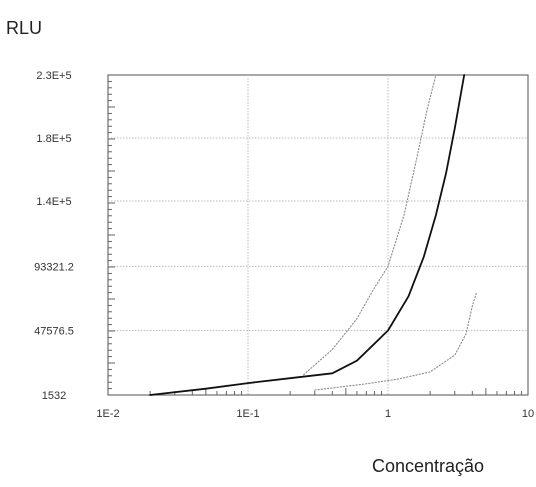 The height and width of the screenshot is (487, 536). I want to click on y-tick-label: 47576.5, so click(54, 332).